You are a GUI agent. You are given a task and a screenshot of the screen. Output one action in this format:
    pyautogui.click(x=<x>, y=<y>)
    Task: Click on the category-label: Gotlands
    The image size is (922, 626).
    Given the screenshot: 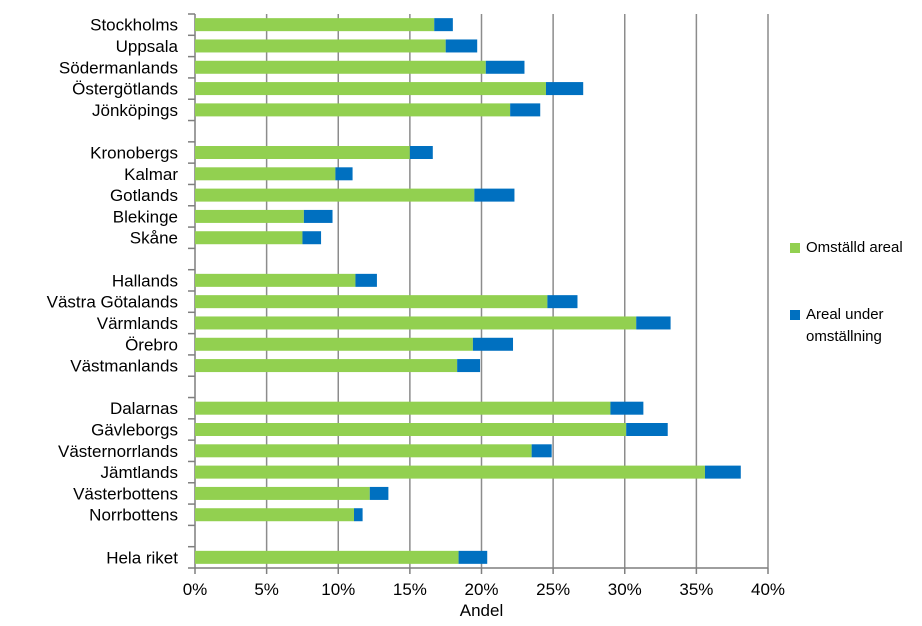 What is the action you would take?
    pyautogui.click(x=144, y=195)
    